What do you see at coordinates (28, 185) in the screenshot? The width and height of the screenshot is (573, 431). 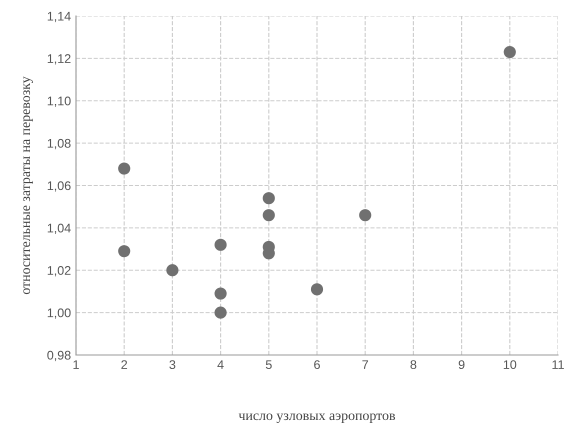 I see `y-axis-title: относительные затраты на перевозку` at bounding box center [28, 185].